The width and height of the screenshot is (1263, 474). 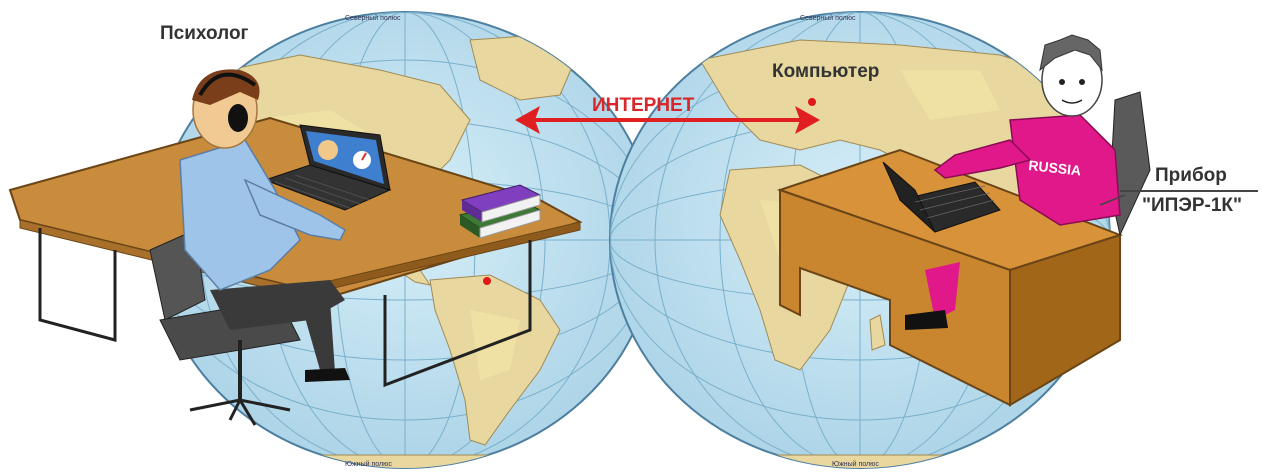 I want to click on device-label-model: "ИПЭР-1К", so click(x=1192, y=205).